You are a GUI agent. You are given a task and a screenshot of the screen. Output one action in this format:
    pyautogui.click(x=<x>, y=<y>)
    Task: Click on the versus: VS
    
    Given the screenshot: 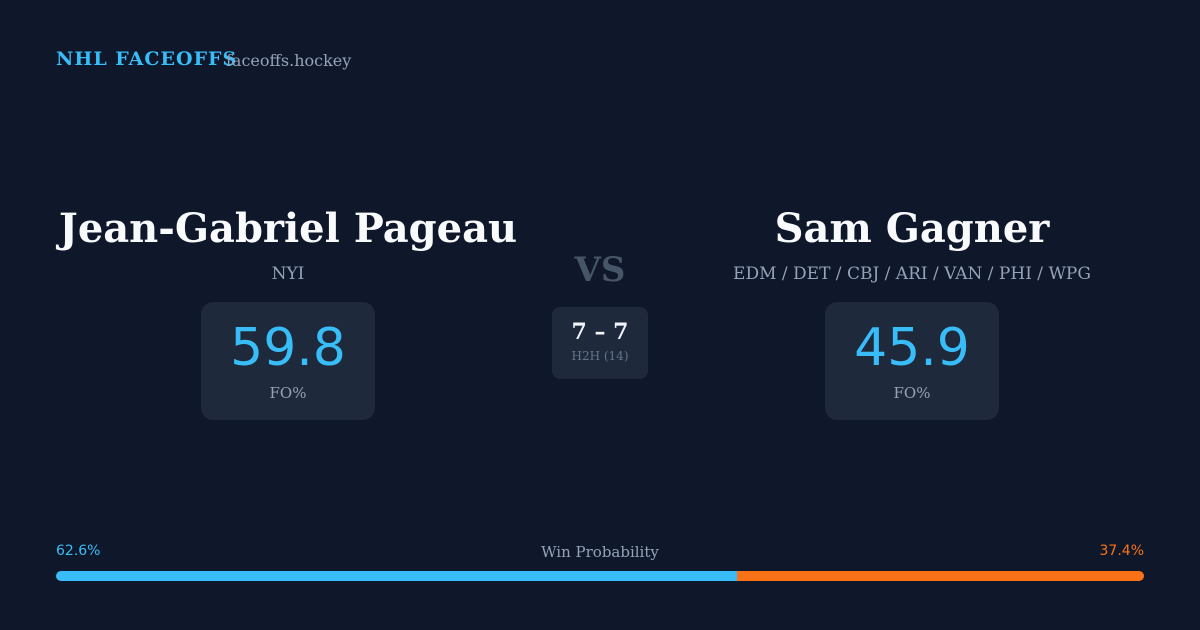 What is the action you would take?
    pyautogui.click(x=600, y=270)
    